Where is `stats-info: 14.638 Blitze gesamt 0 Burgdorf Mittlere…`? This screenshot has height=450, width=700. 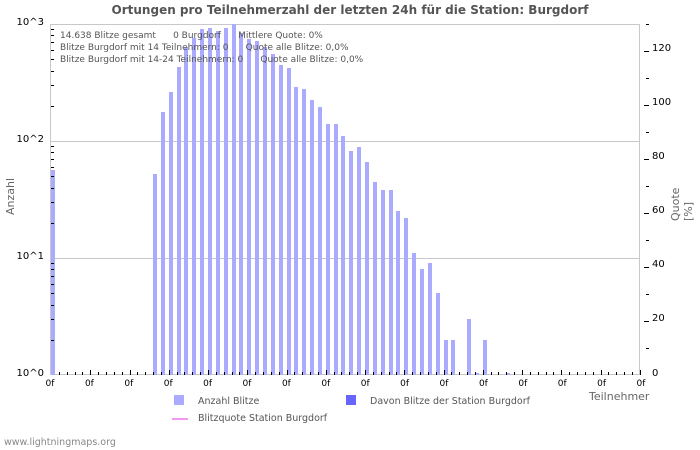 stats-info: 14.638 Blitze gesamt 0 Burgdorf Mittlere… is located at coordinates (211, 48).